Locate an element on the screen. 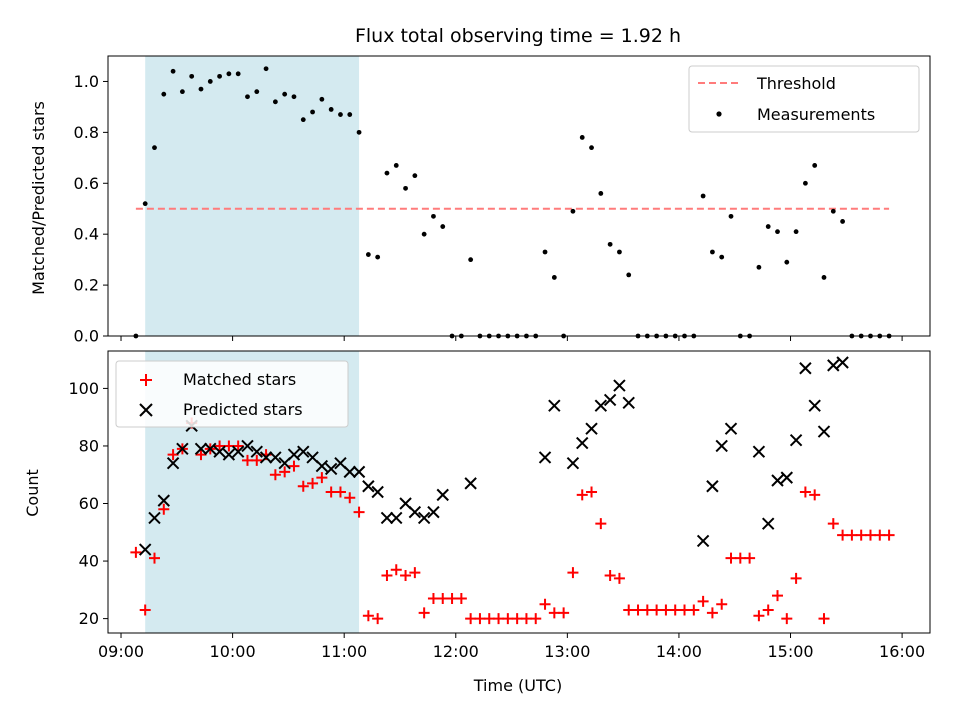 This screenshot has height=720, width=960. legend-predicted-label: Predicted stars is located at coordinates (243, 409).